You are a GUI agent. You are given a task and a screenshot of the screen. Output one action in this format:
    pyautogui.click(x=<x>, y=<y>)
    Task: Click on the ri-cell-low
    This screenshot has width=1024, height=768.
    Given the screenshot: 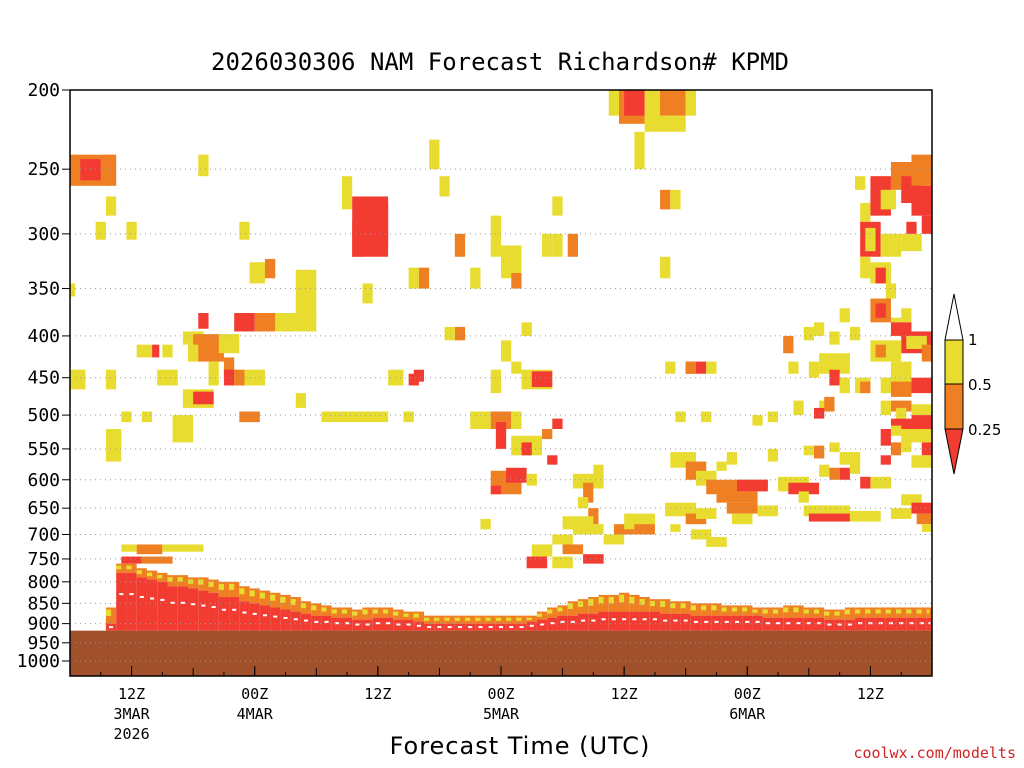 What is the action you would take?
    pyautogui.click(x=129, y=548)
    